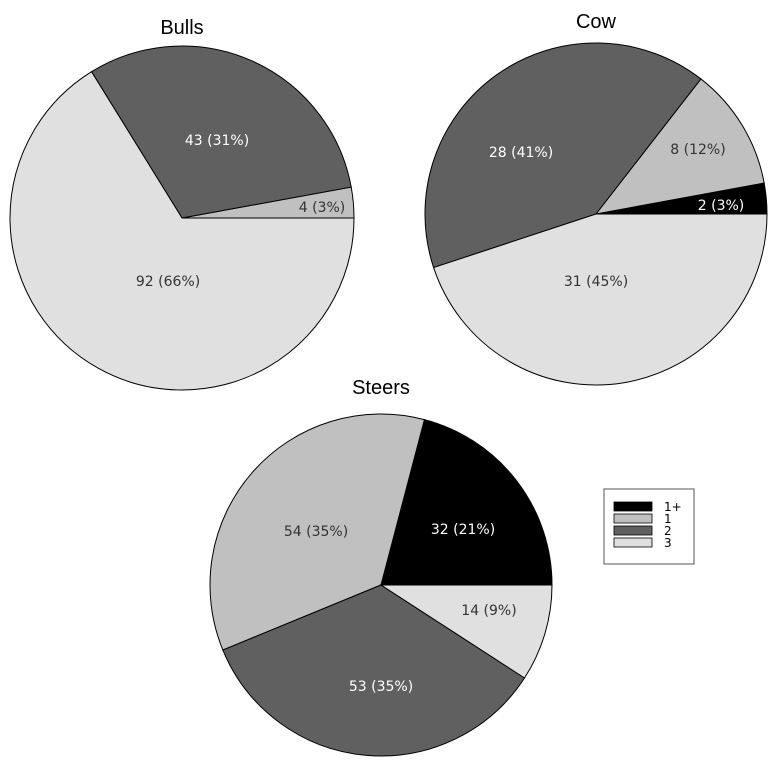 The height and width of the screenshot is (768, 778). What do you see at coordinates (633, 506) in the screenshot?
I see `legend-swatch-1plus` at bounding box center [633, 506].